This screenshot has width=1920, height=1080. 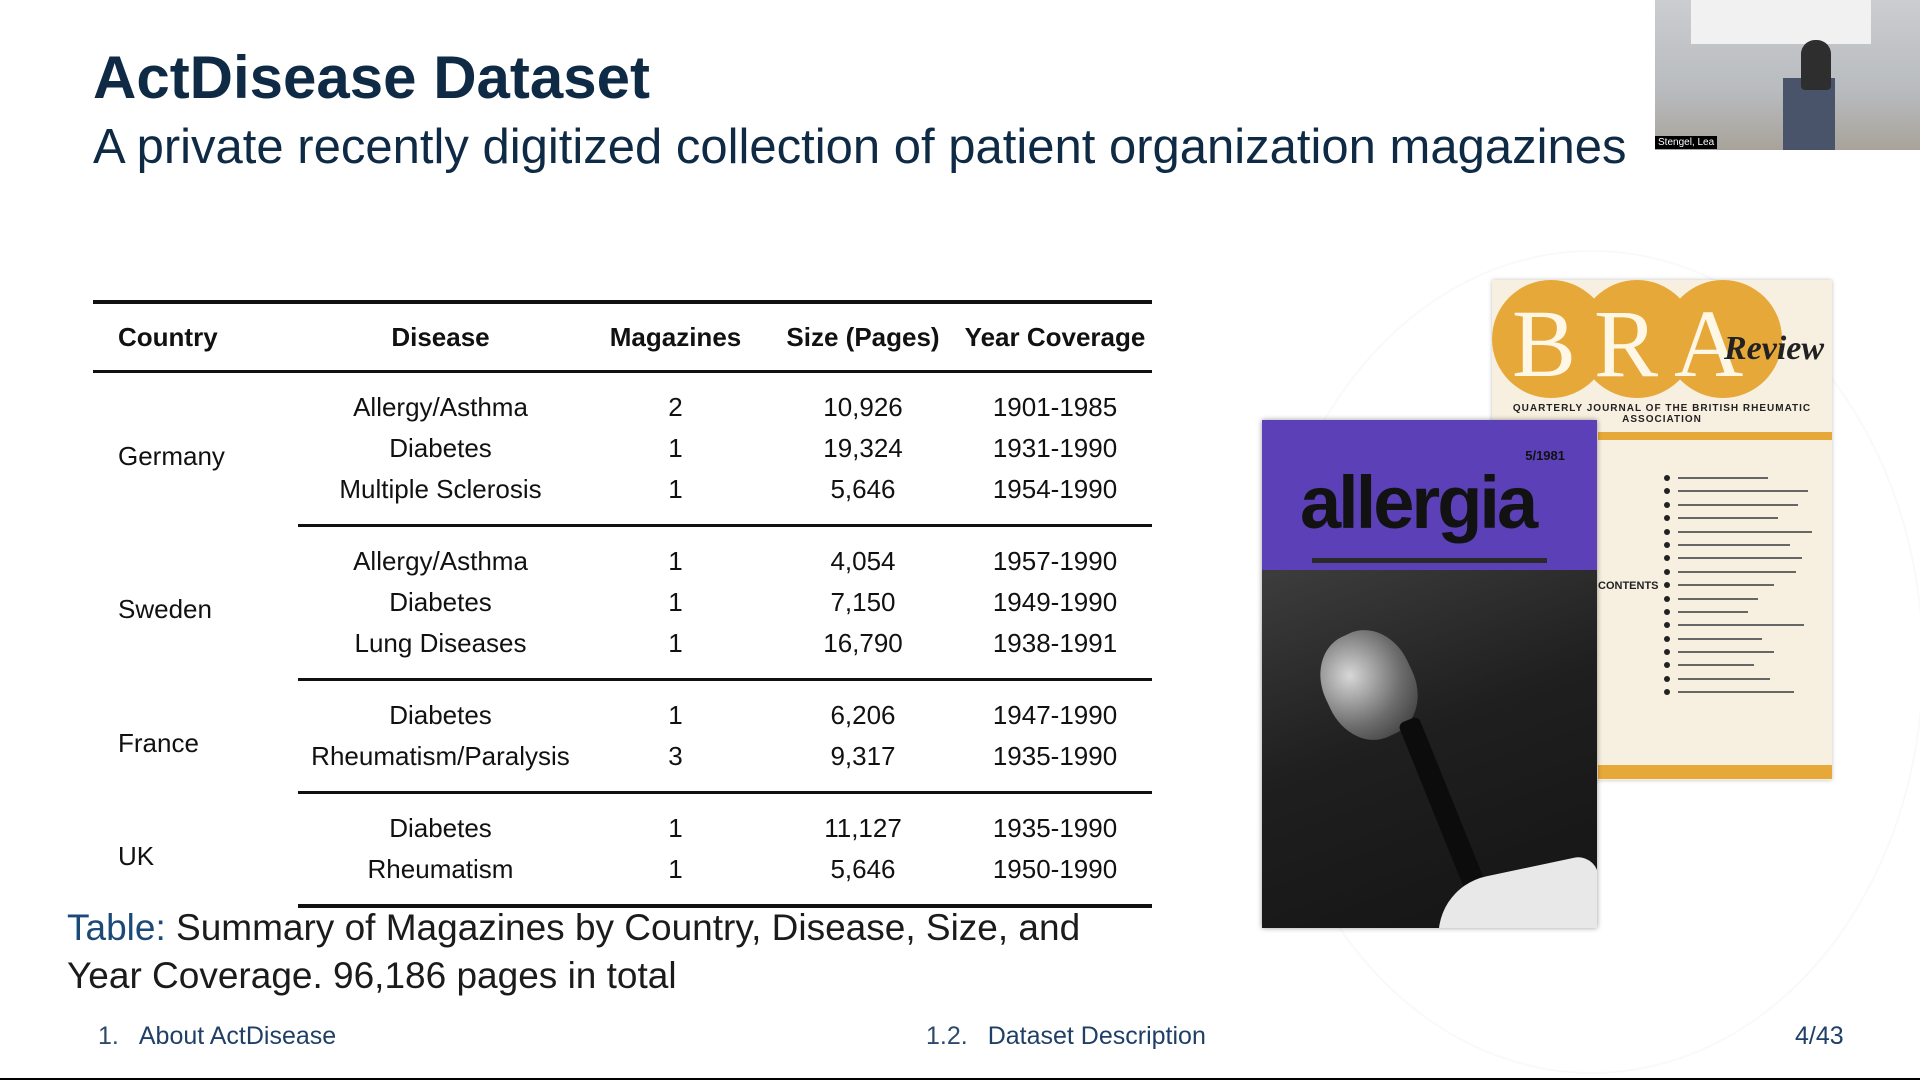 What do you see at coordinates (675, 336) in the screenshot?
I see `header-magazines: Magazines` at bounding box center [675, 336].